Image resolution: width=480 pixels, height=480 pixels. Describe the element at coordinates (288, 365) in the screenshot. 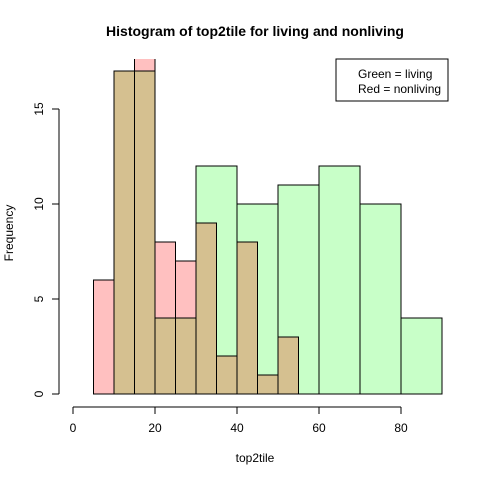

I see `bar-series2-bin8` at that location.